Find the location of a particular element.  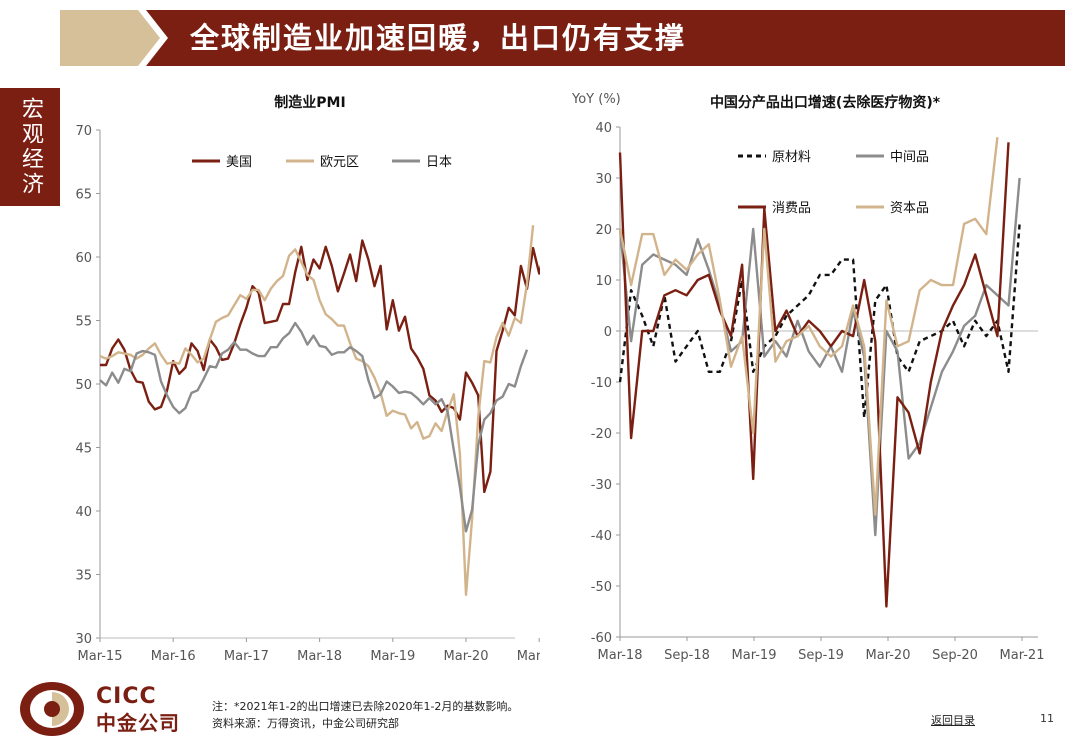

y-tick-label: -10 is located at coordinates (601, 383).